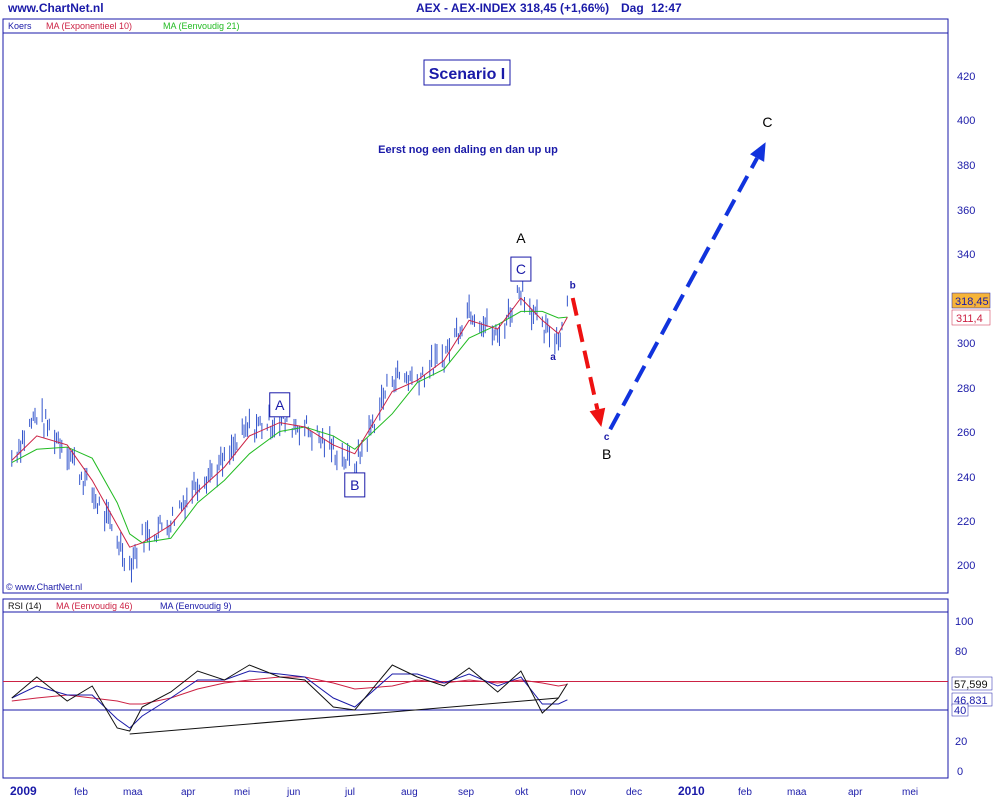  What do you see at coordinates (89, 26) in the screenshot?
I see `legend-ema10: MA (Exponentieel 10)` at bounding box center [89, 26].